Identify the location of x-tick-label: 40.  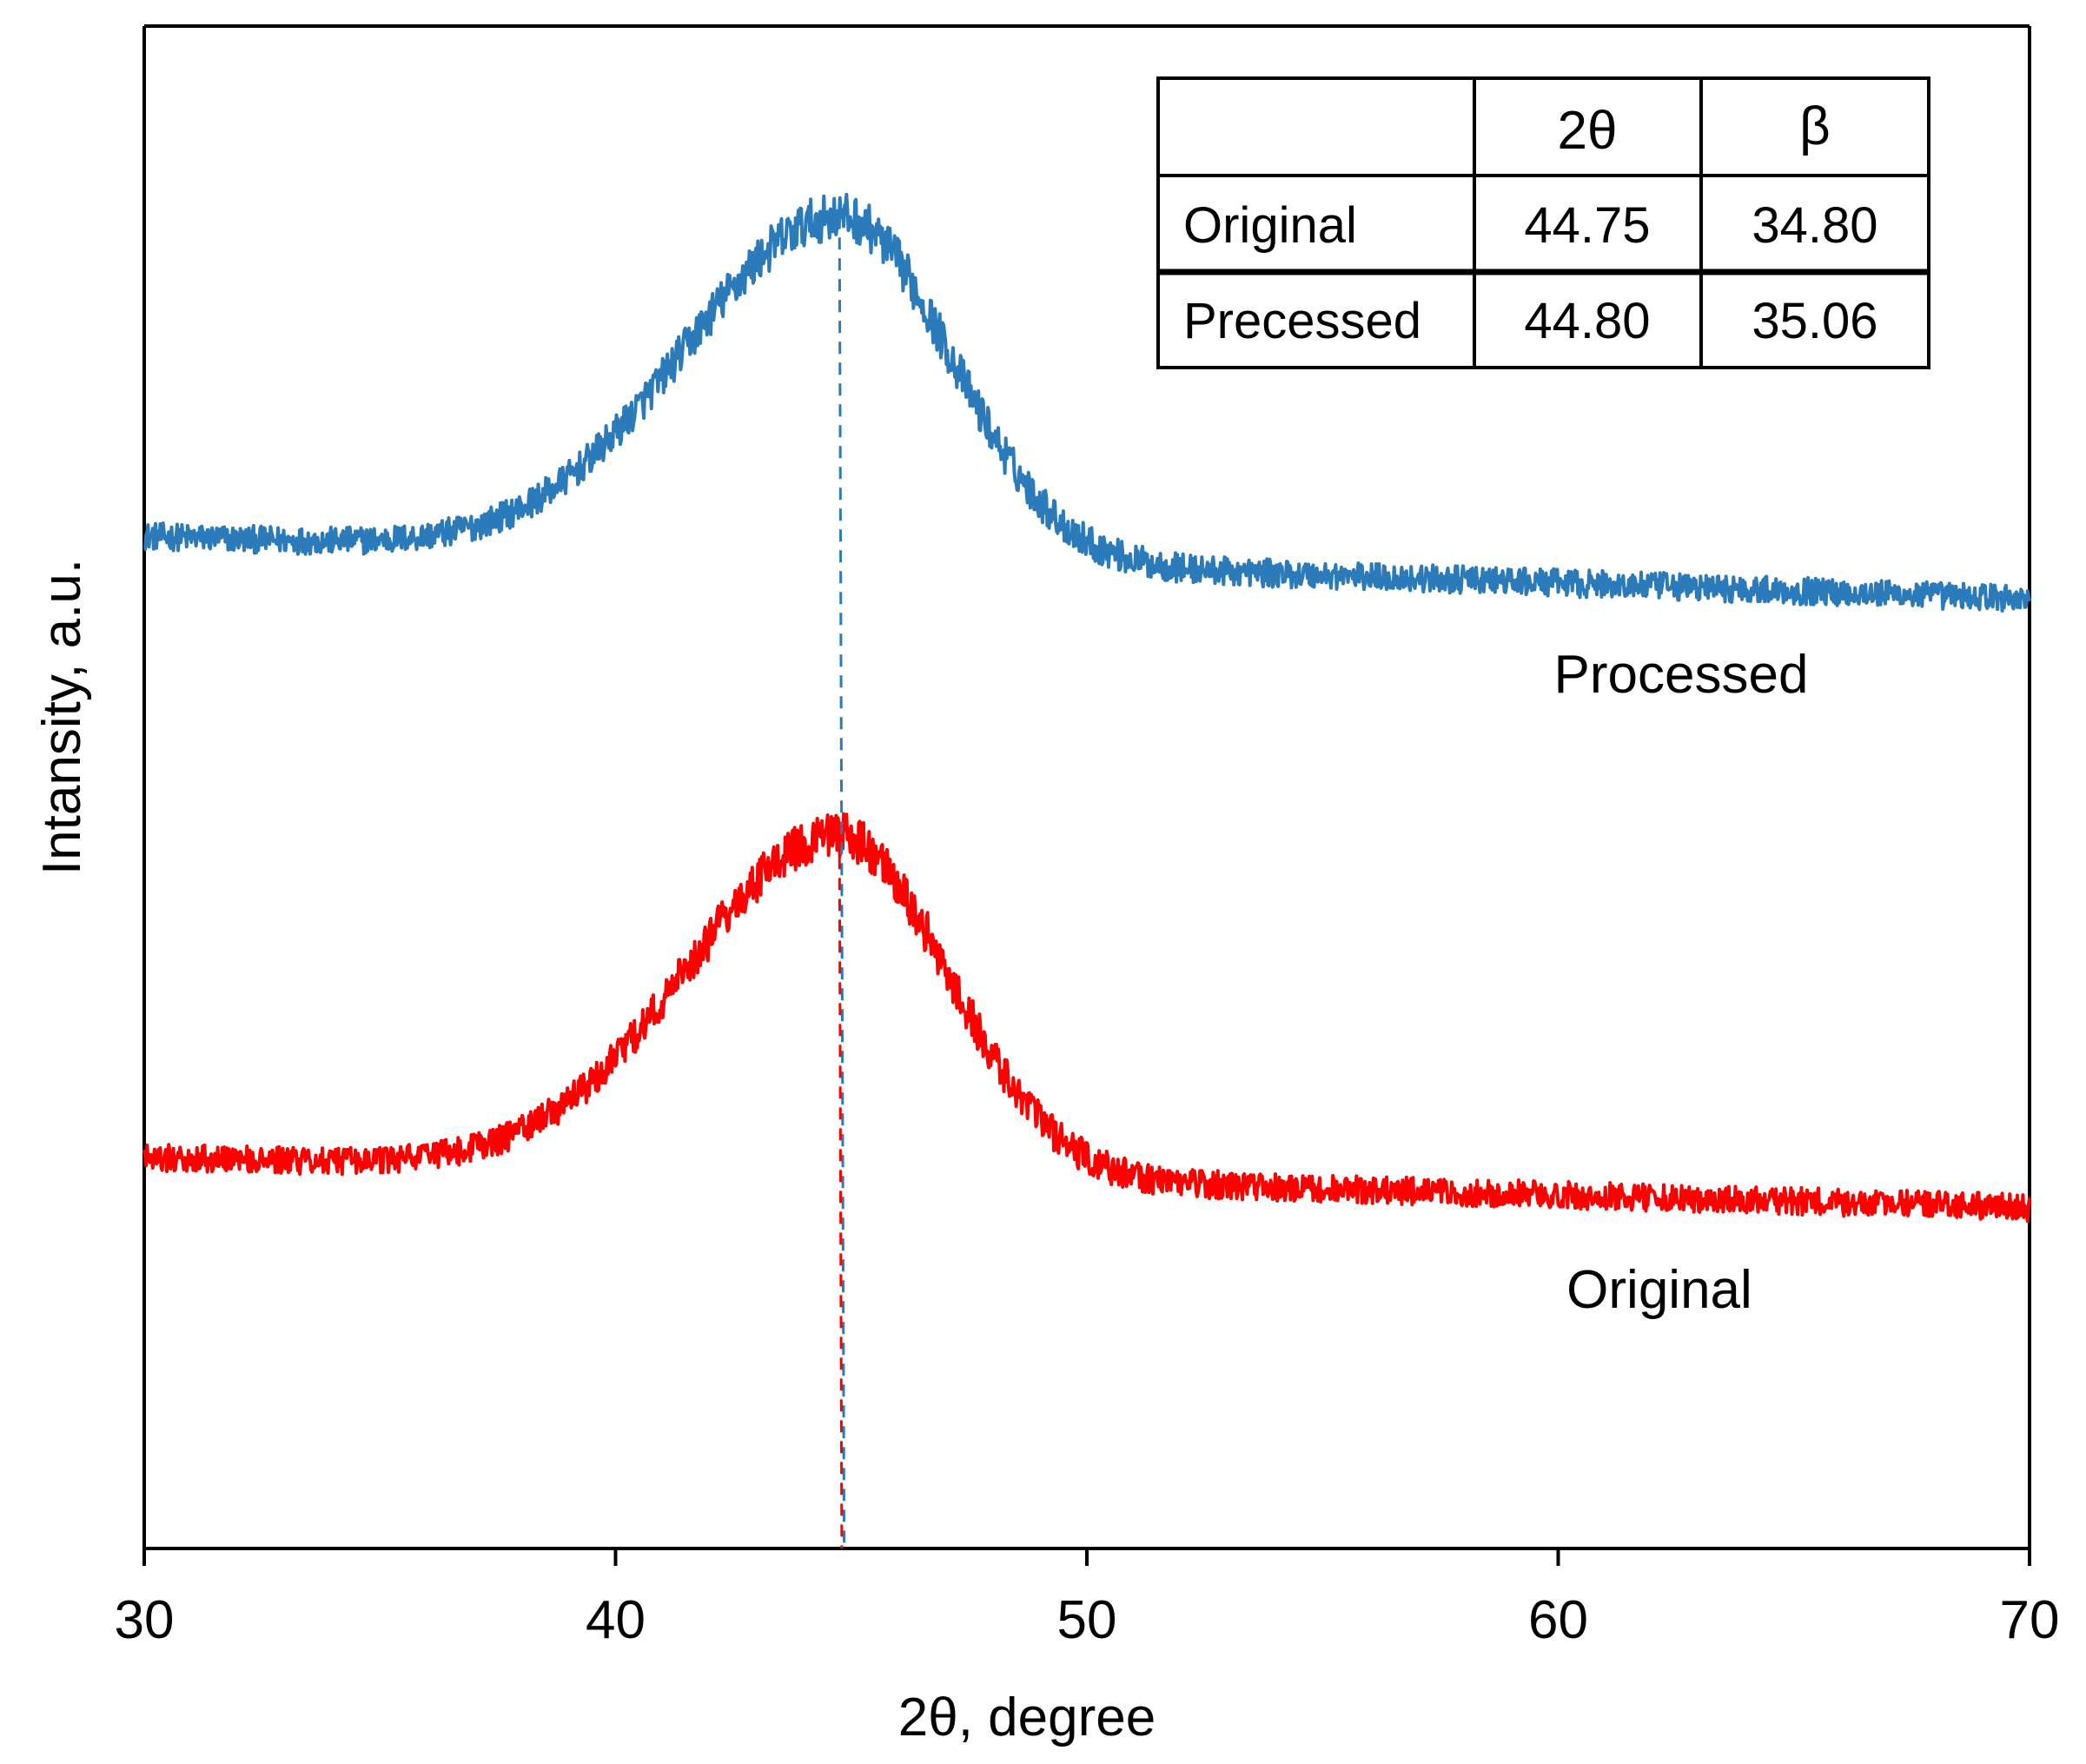
(616, 1620).